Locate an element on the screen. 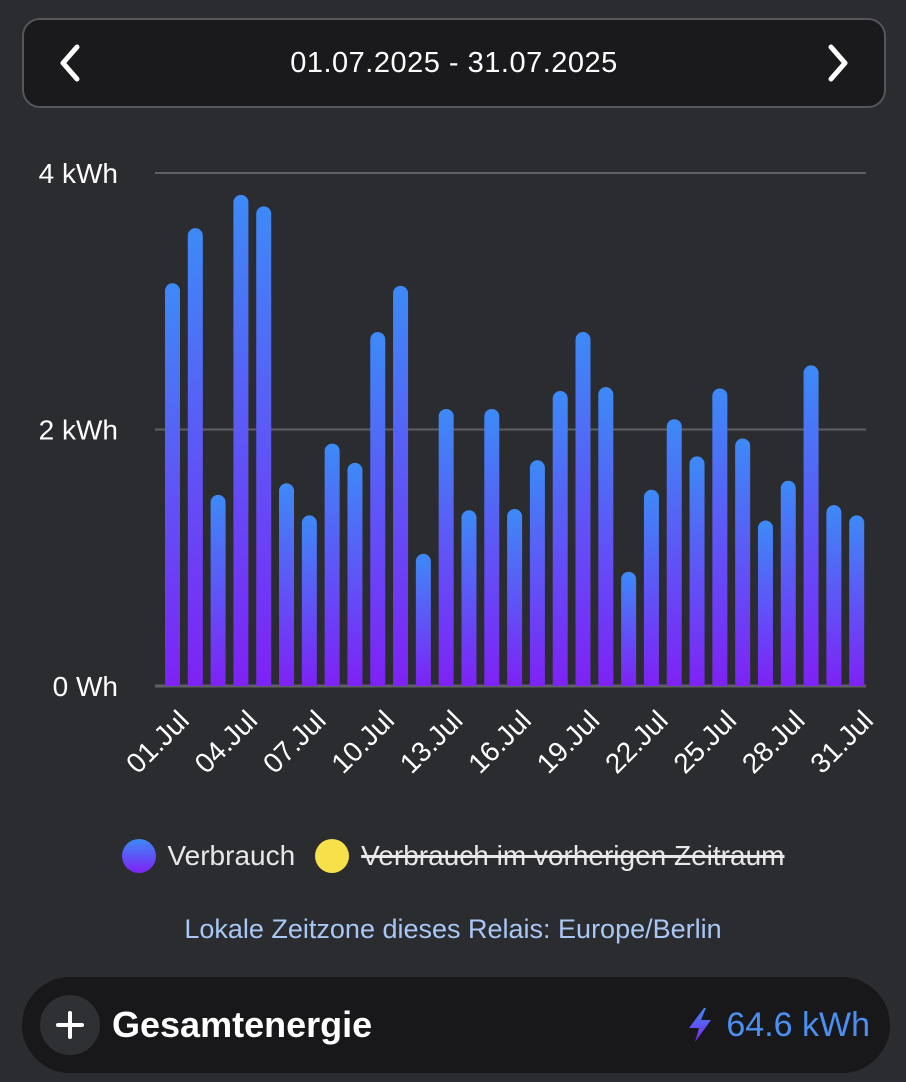  bar-25.Jul is located at coordinates (720, 537).